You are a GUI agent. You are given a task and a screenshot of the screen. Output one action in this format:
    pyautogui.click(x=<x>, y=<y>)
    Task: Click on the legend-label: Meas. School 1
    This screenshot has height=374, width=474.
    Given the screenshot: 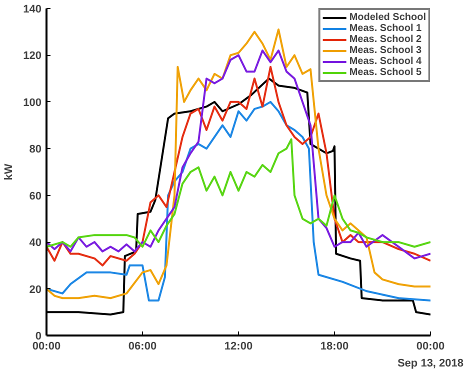 What is the action you would take?
    pyautogui.click(x=385, y=28)
    